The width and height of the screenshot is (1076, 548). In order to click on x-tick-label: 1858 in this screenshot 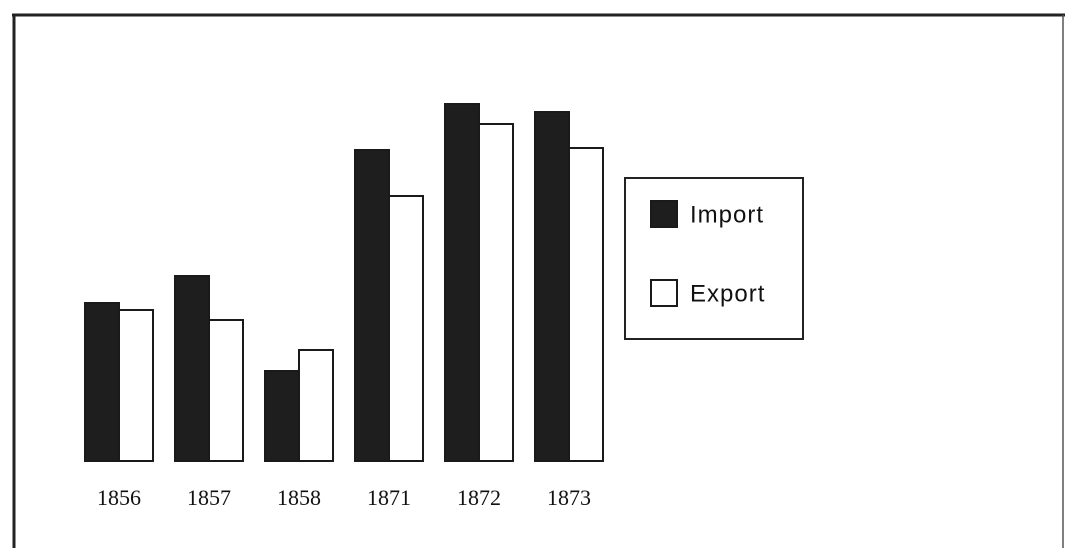, I will do `click(299, 497)`.